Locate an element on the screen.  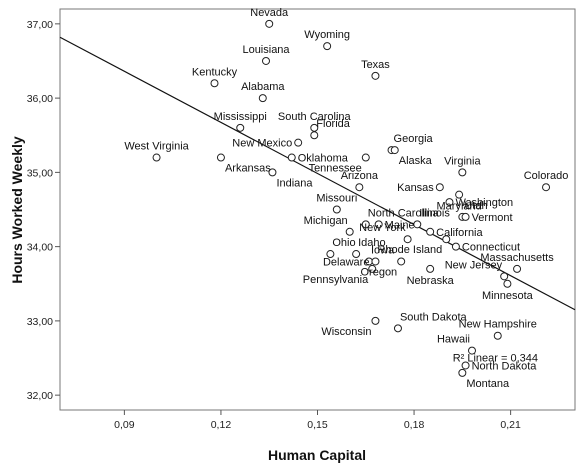
point-label: Mississippi is located at coordinates (240, 117).